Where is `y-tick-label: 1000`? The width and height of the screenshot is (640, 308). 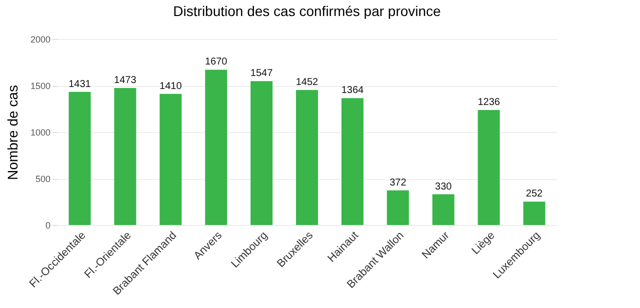
y-tick-label: 1000 is located at coordinates (40, 133).